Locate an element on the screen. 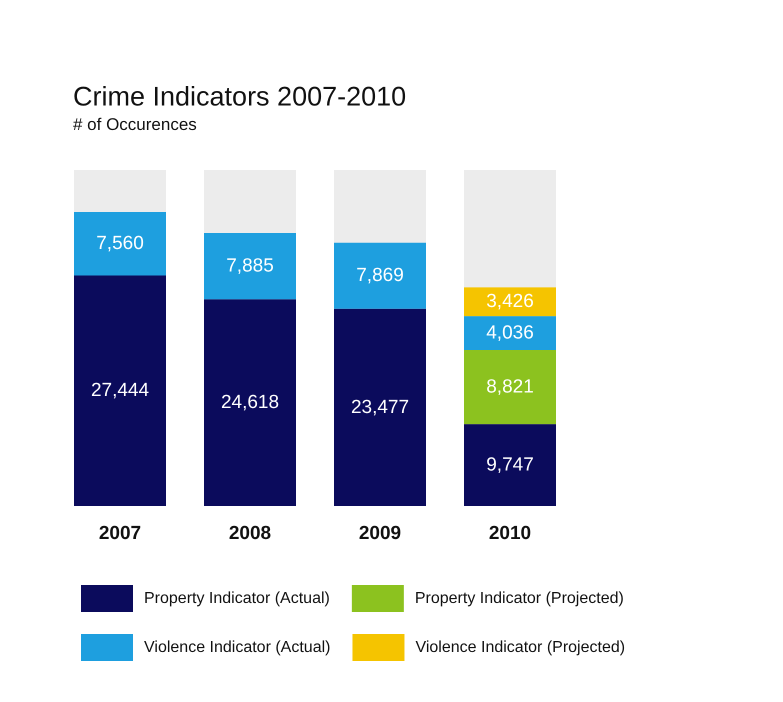 The width and height of the screenshot is (783, 702). data-label: 8,821 is located at coordinates (510, 387).